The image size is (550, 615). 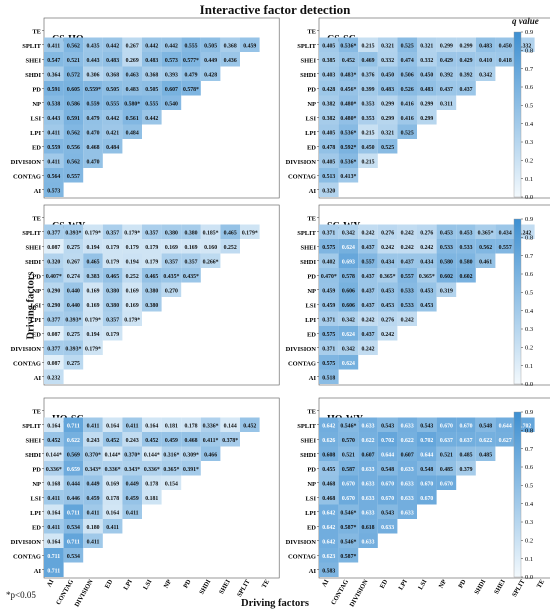 I want to click on cell-value-label: 0.644, so click(x=387, y=455).